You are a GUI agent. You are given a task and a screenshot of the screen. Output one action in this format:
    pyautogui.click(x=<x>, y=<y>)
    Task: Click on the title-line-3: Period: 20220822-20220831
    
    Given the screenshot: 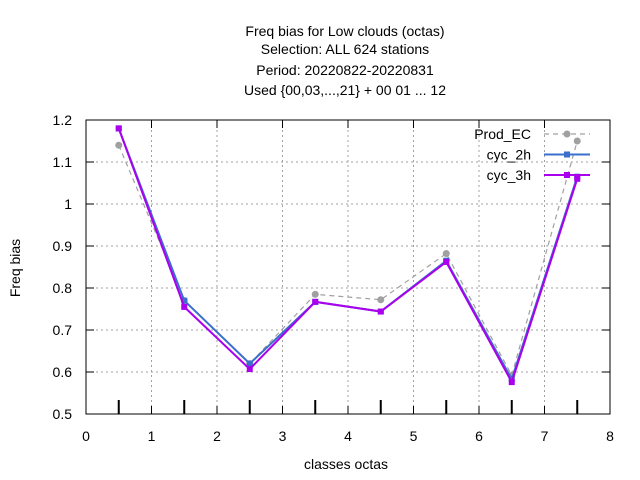 What is the action you would take?
    pyautogui.click(x=345, y=70)
    